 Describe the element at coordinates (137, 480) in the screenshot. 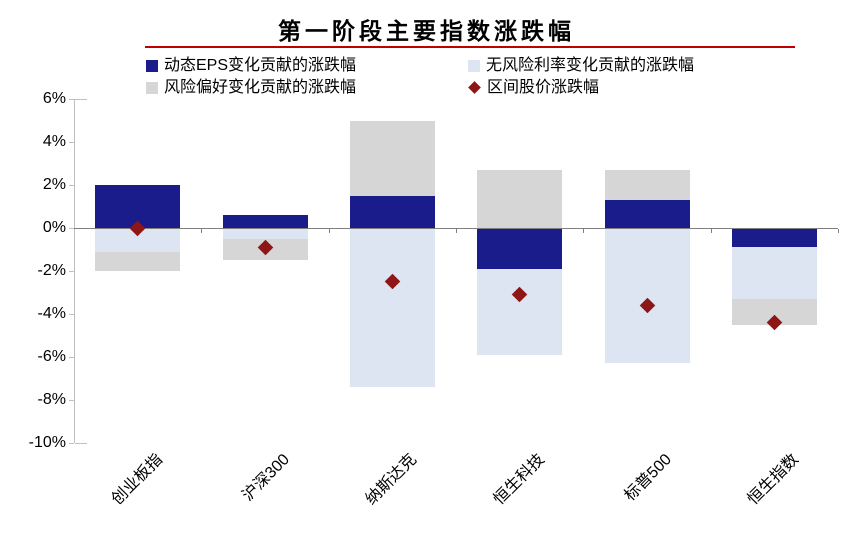

I see `x-axis-label: 创业板指` at that location.